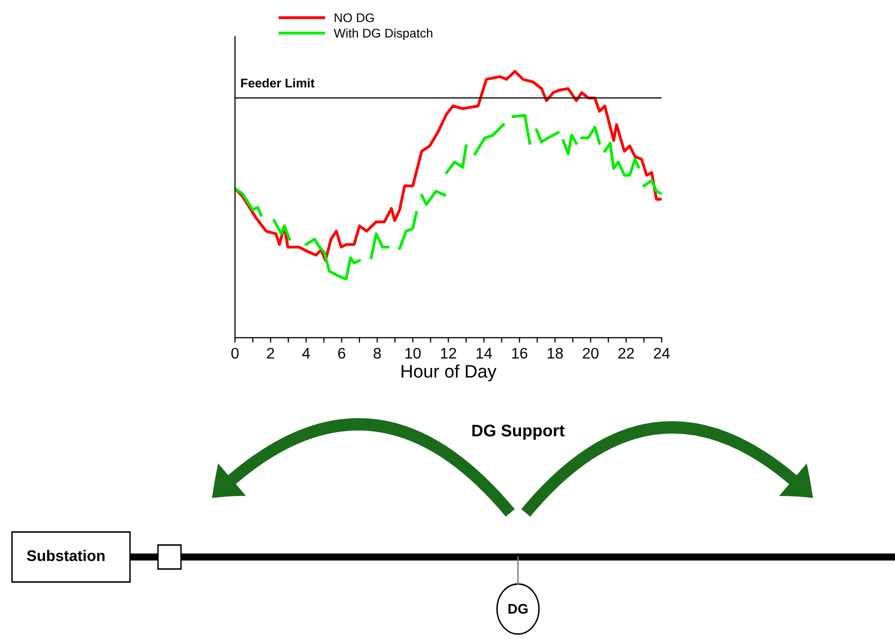  Describe the element at coordinates (383, 34) in the screenshot. I see `legend-label: With DG Dispatch` at that location.